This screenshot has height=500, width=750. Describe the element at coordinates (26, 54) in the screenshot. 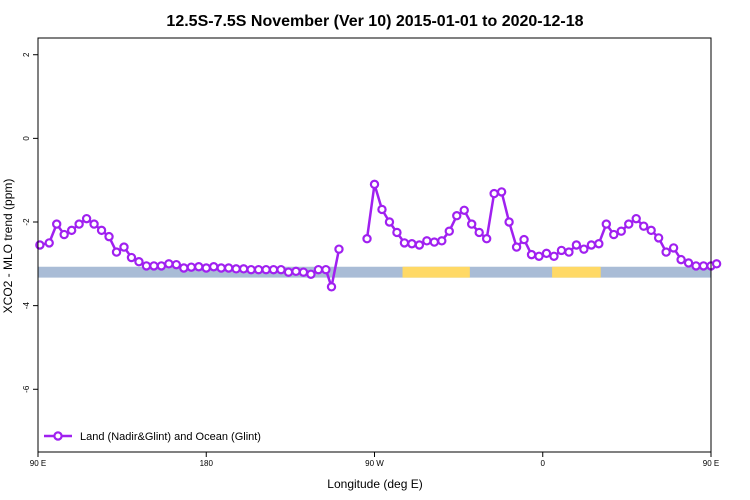

I see `y-tick-label: 2` at that location.